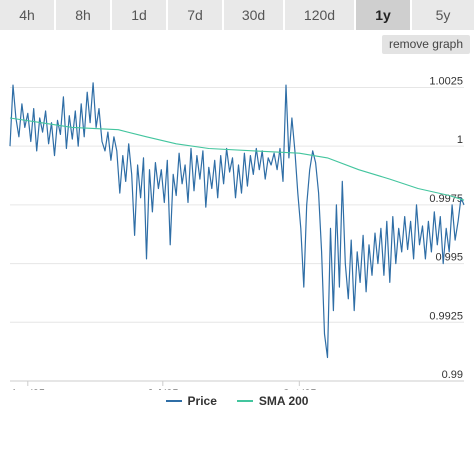 Image resolution: width=474 pixels, height=455 pixels. I want to click on x-tick-label: Apr '25, so click(28, 389).